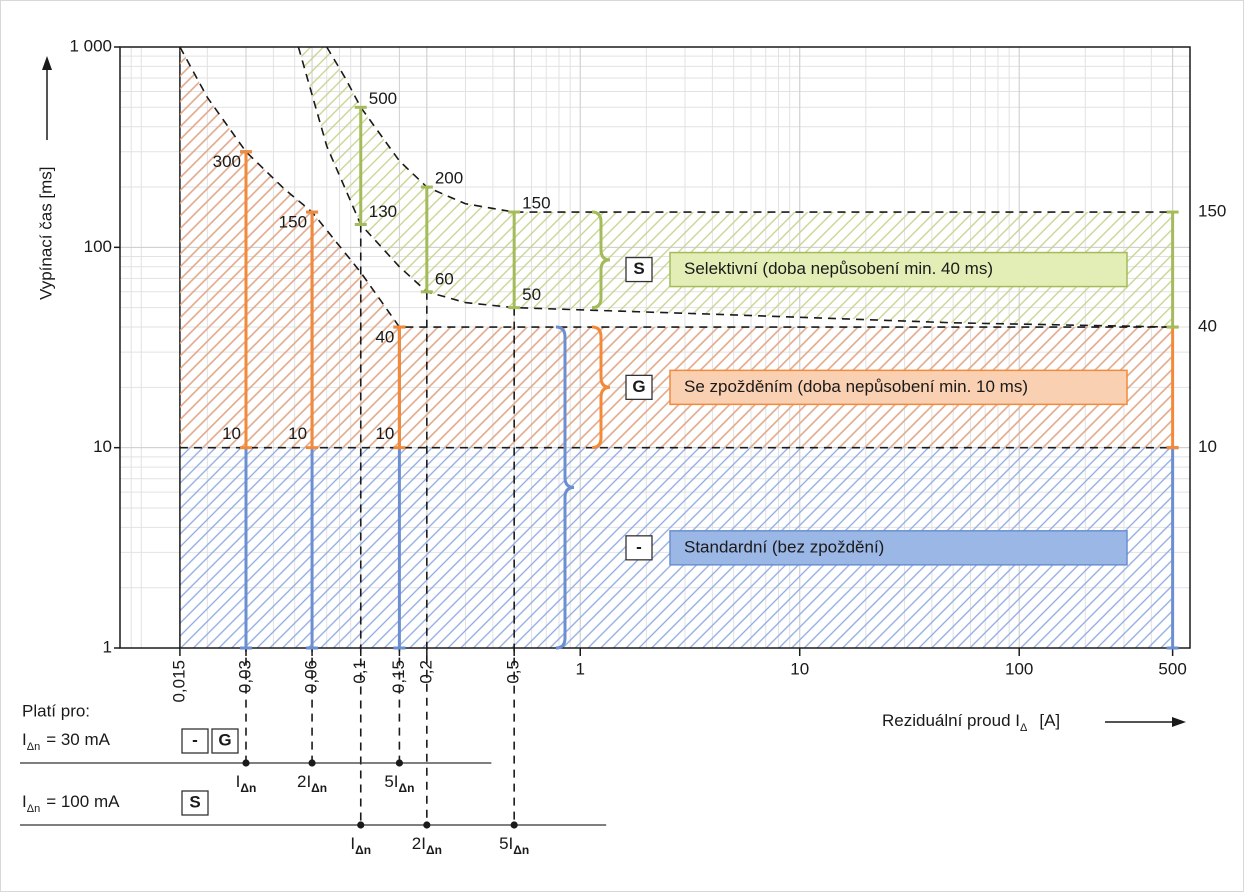 Image resolution: width=1244 pixels, height=892 pixels. I want to click on legend-symbol: S, so click(638, 268).